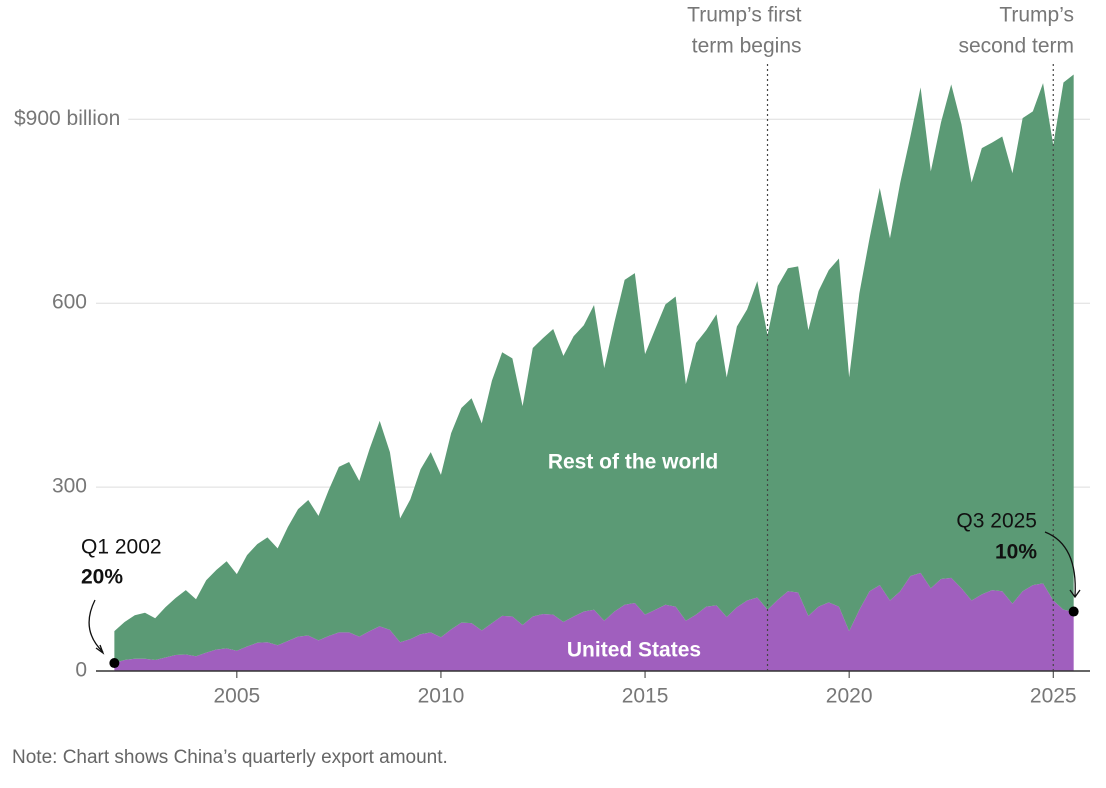  Describe the element at coordinates (81, 670) in the screenshot. I see `y-tick-label: 0` at that location.